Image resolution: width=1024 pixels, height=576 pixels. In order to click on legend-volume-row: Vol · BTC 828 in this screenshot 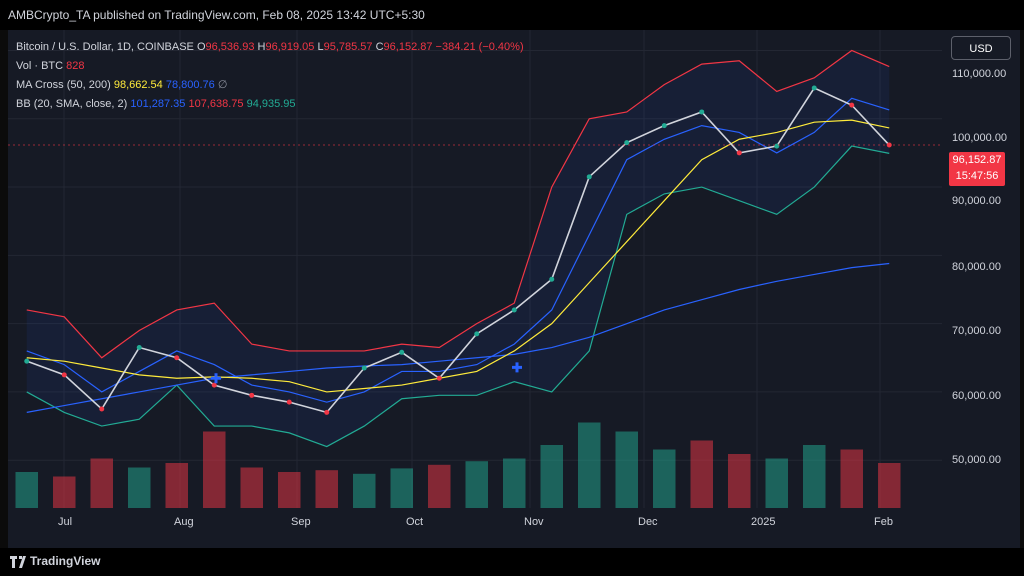, I will do `click(270, 66)`.